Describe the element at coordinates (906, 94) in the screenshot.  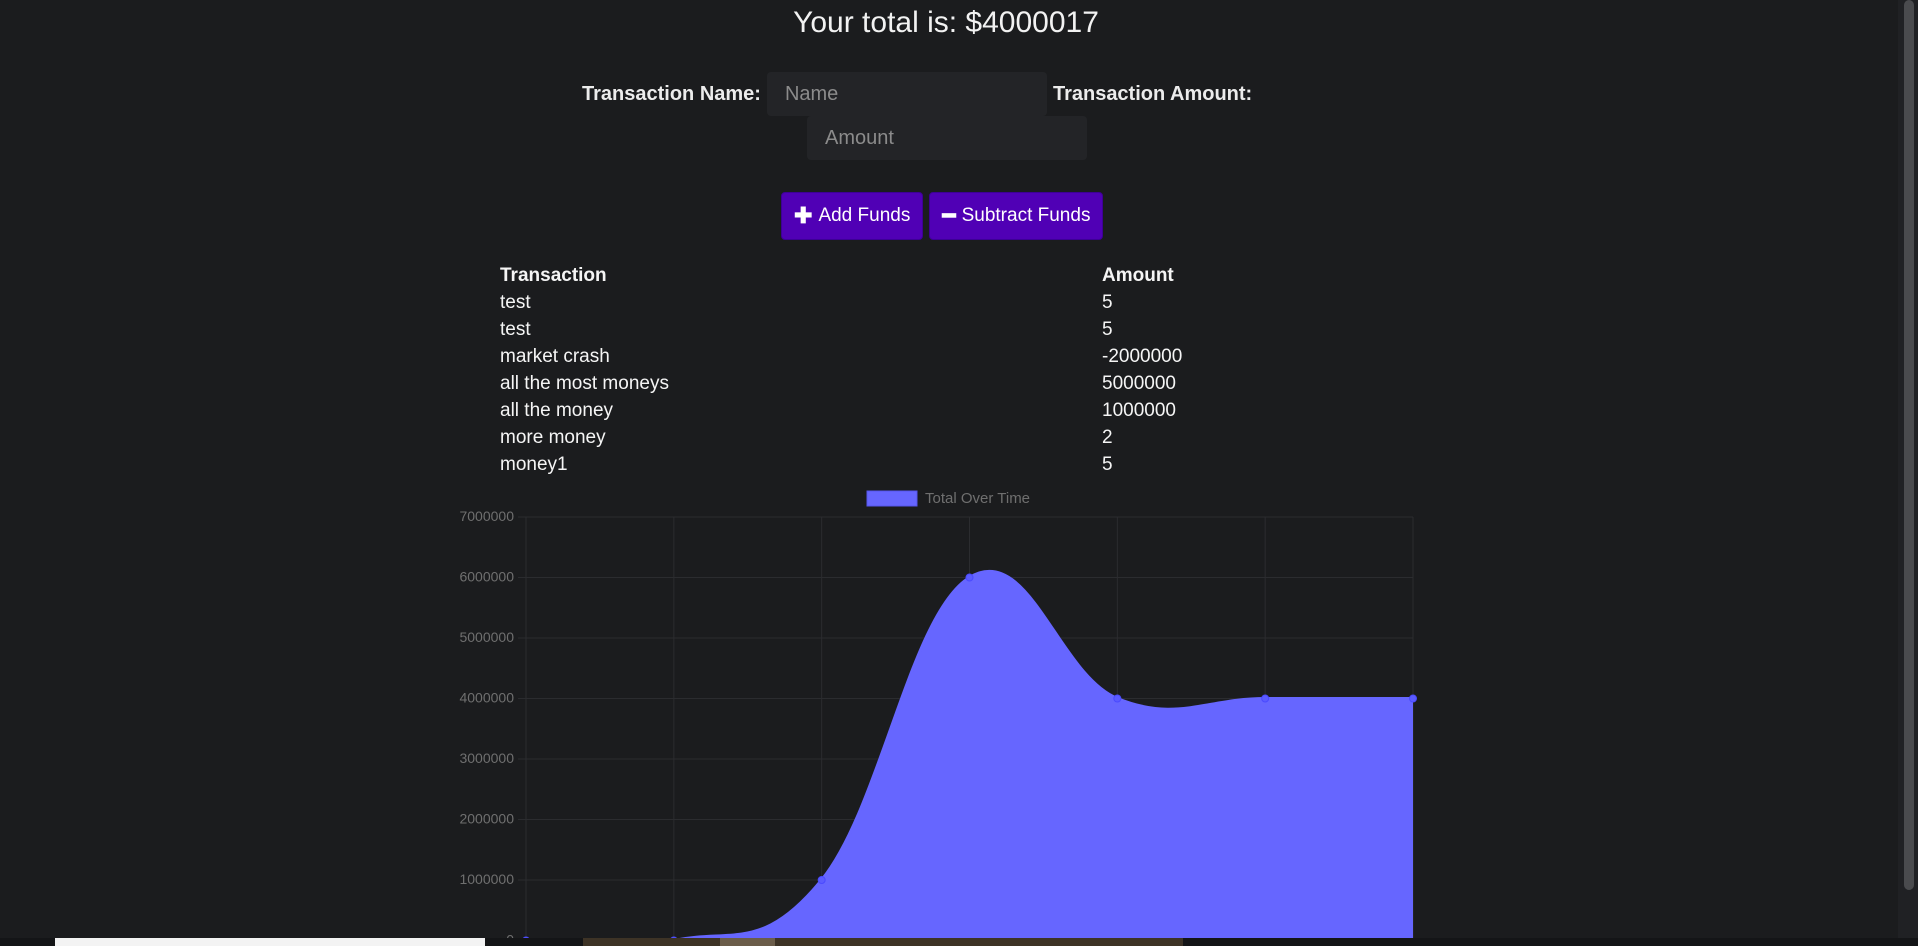
I see `transaction-name-input` at that location.